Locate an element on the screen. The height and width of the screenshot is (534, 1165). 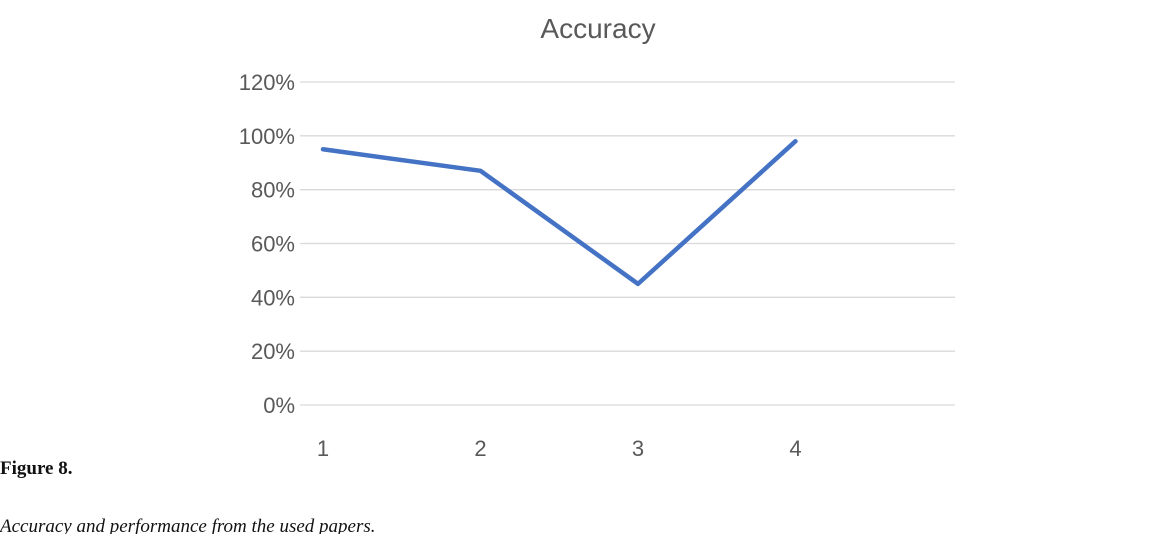
x-tick-label: 2 is located at coordinates (480, 448).